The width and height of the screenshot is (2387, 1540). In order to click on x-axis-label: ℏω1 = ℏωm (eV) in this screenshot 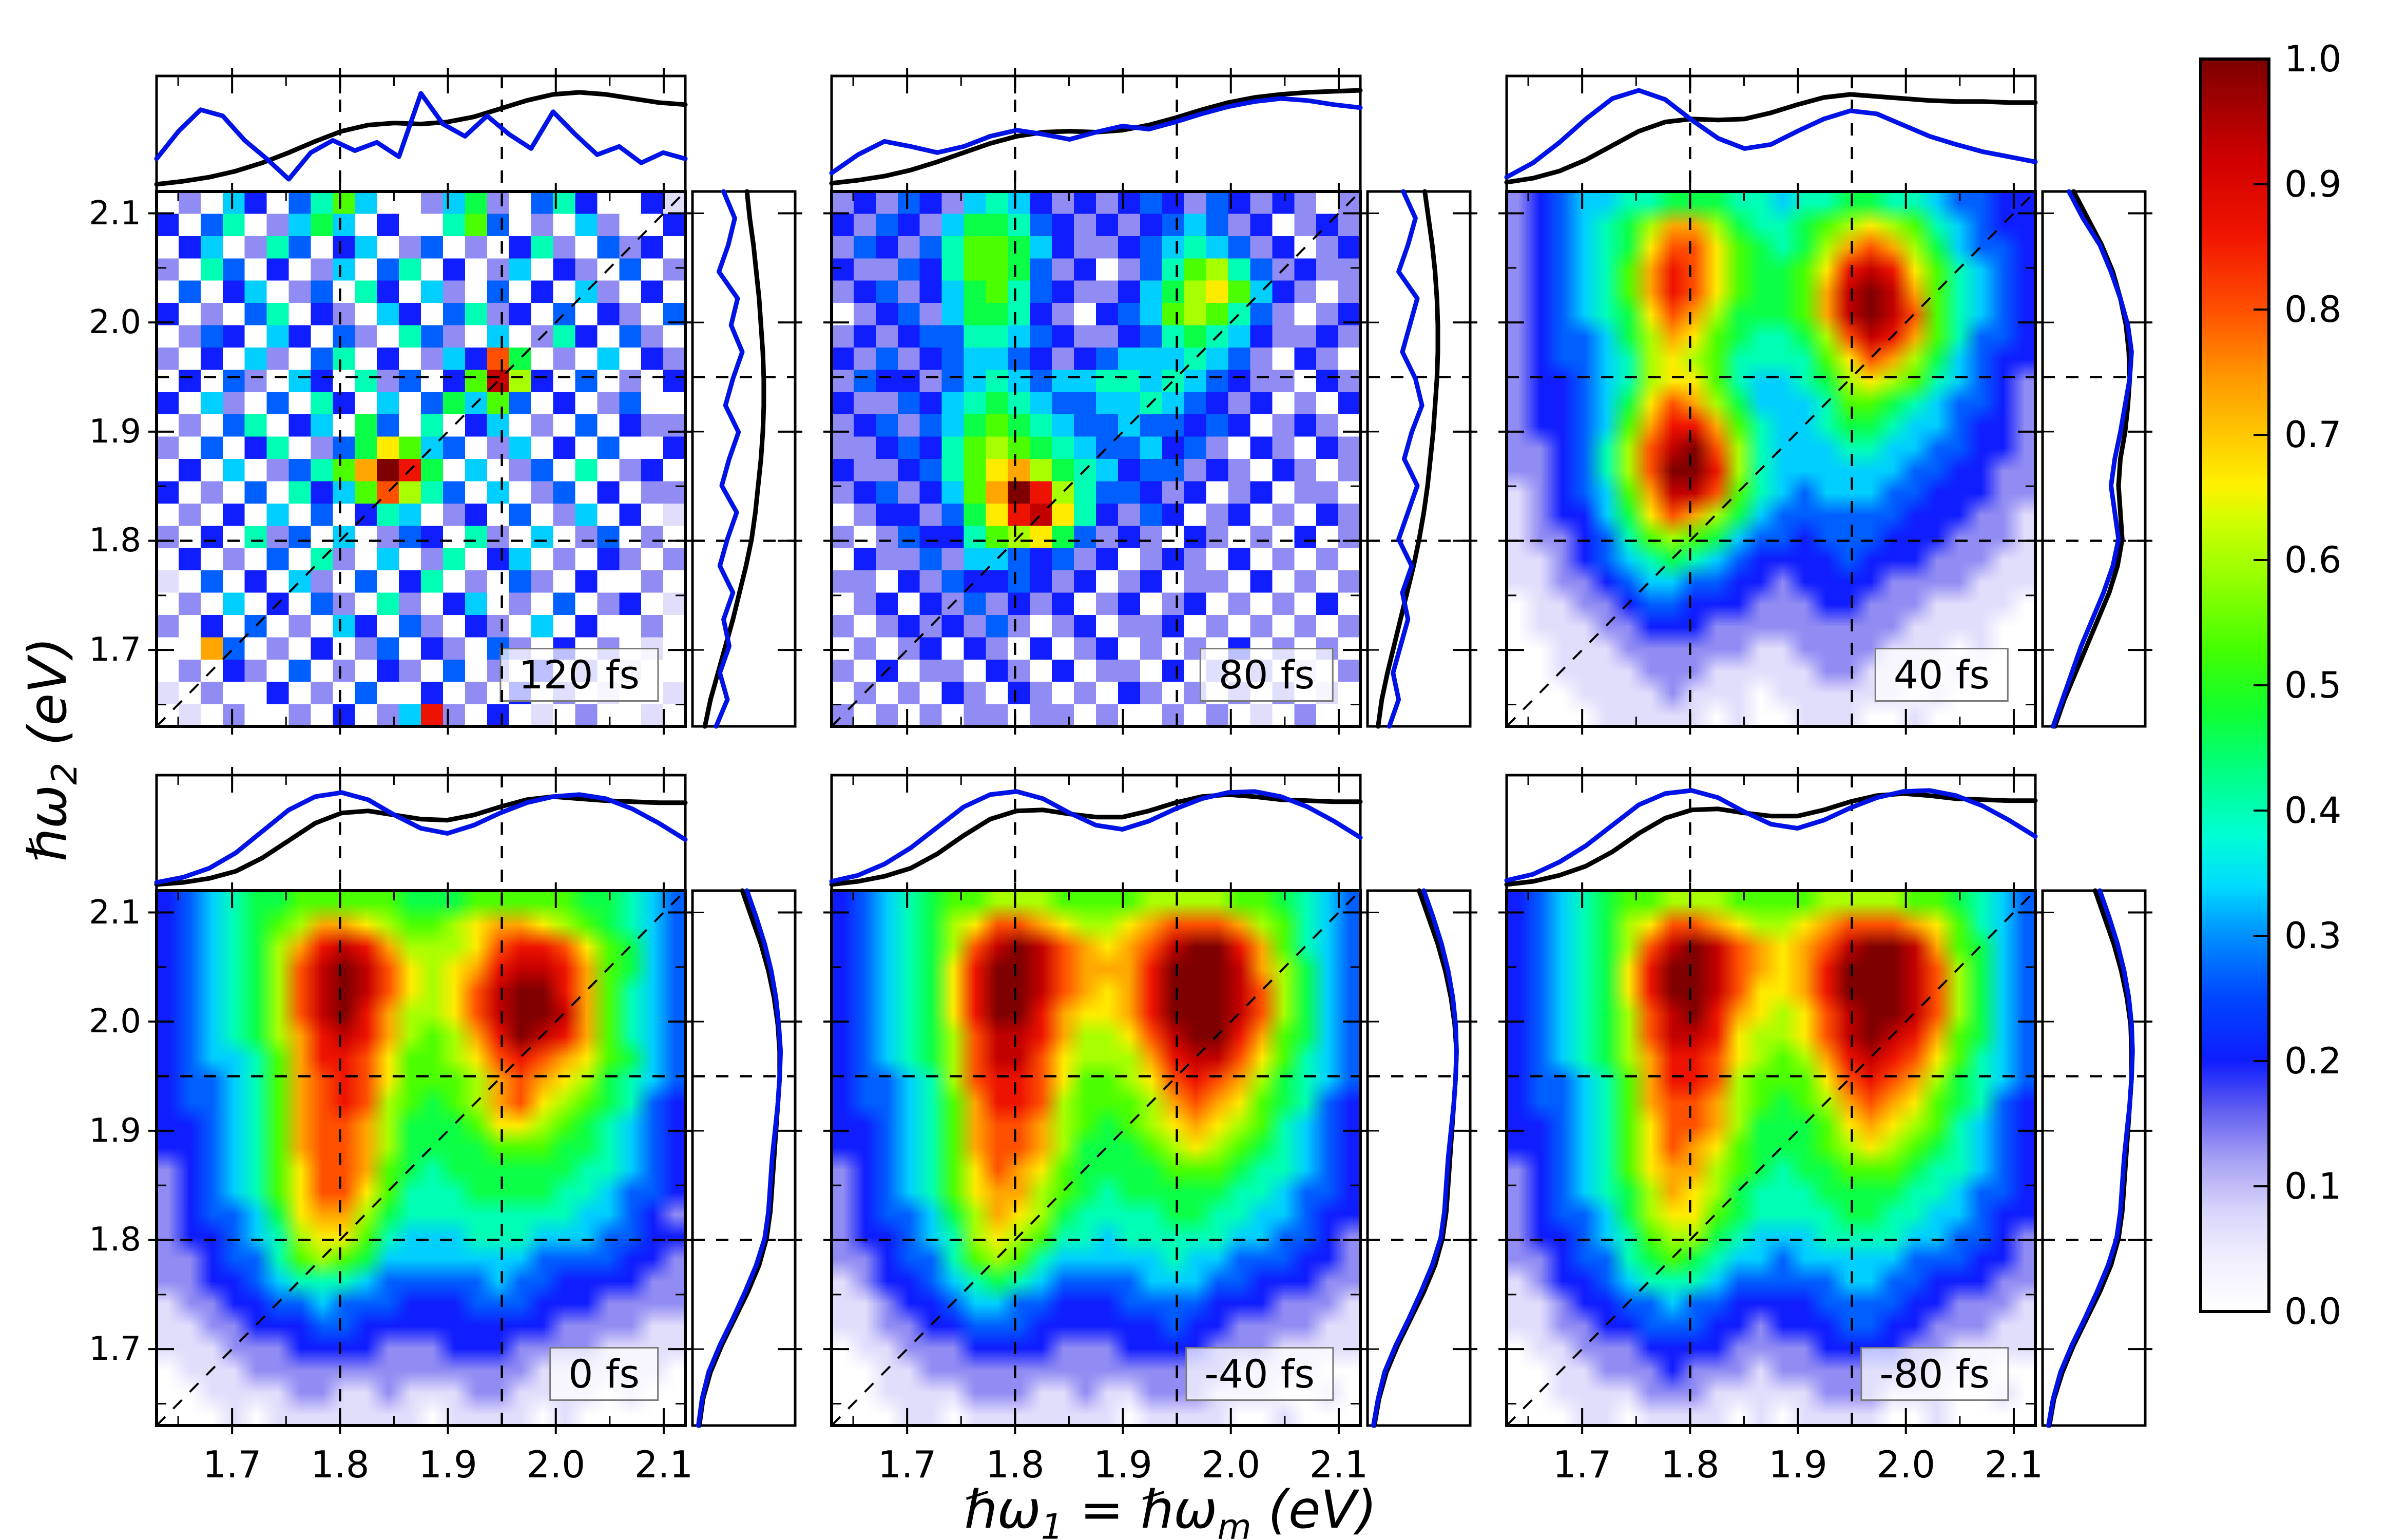, I will do `click(1170, 1509)`.